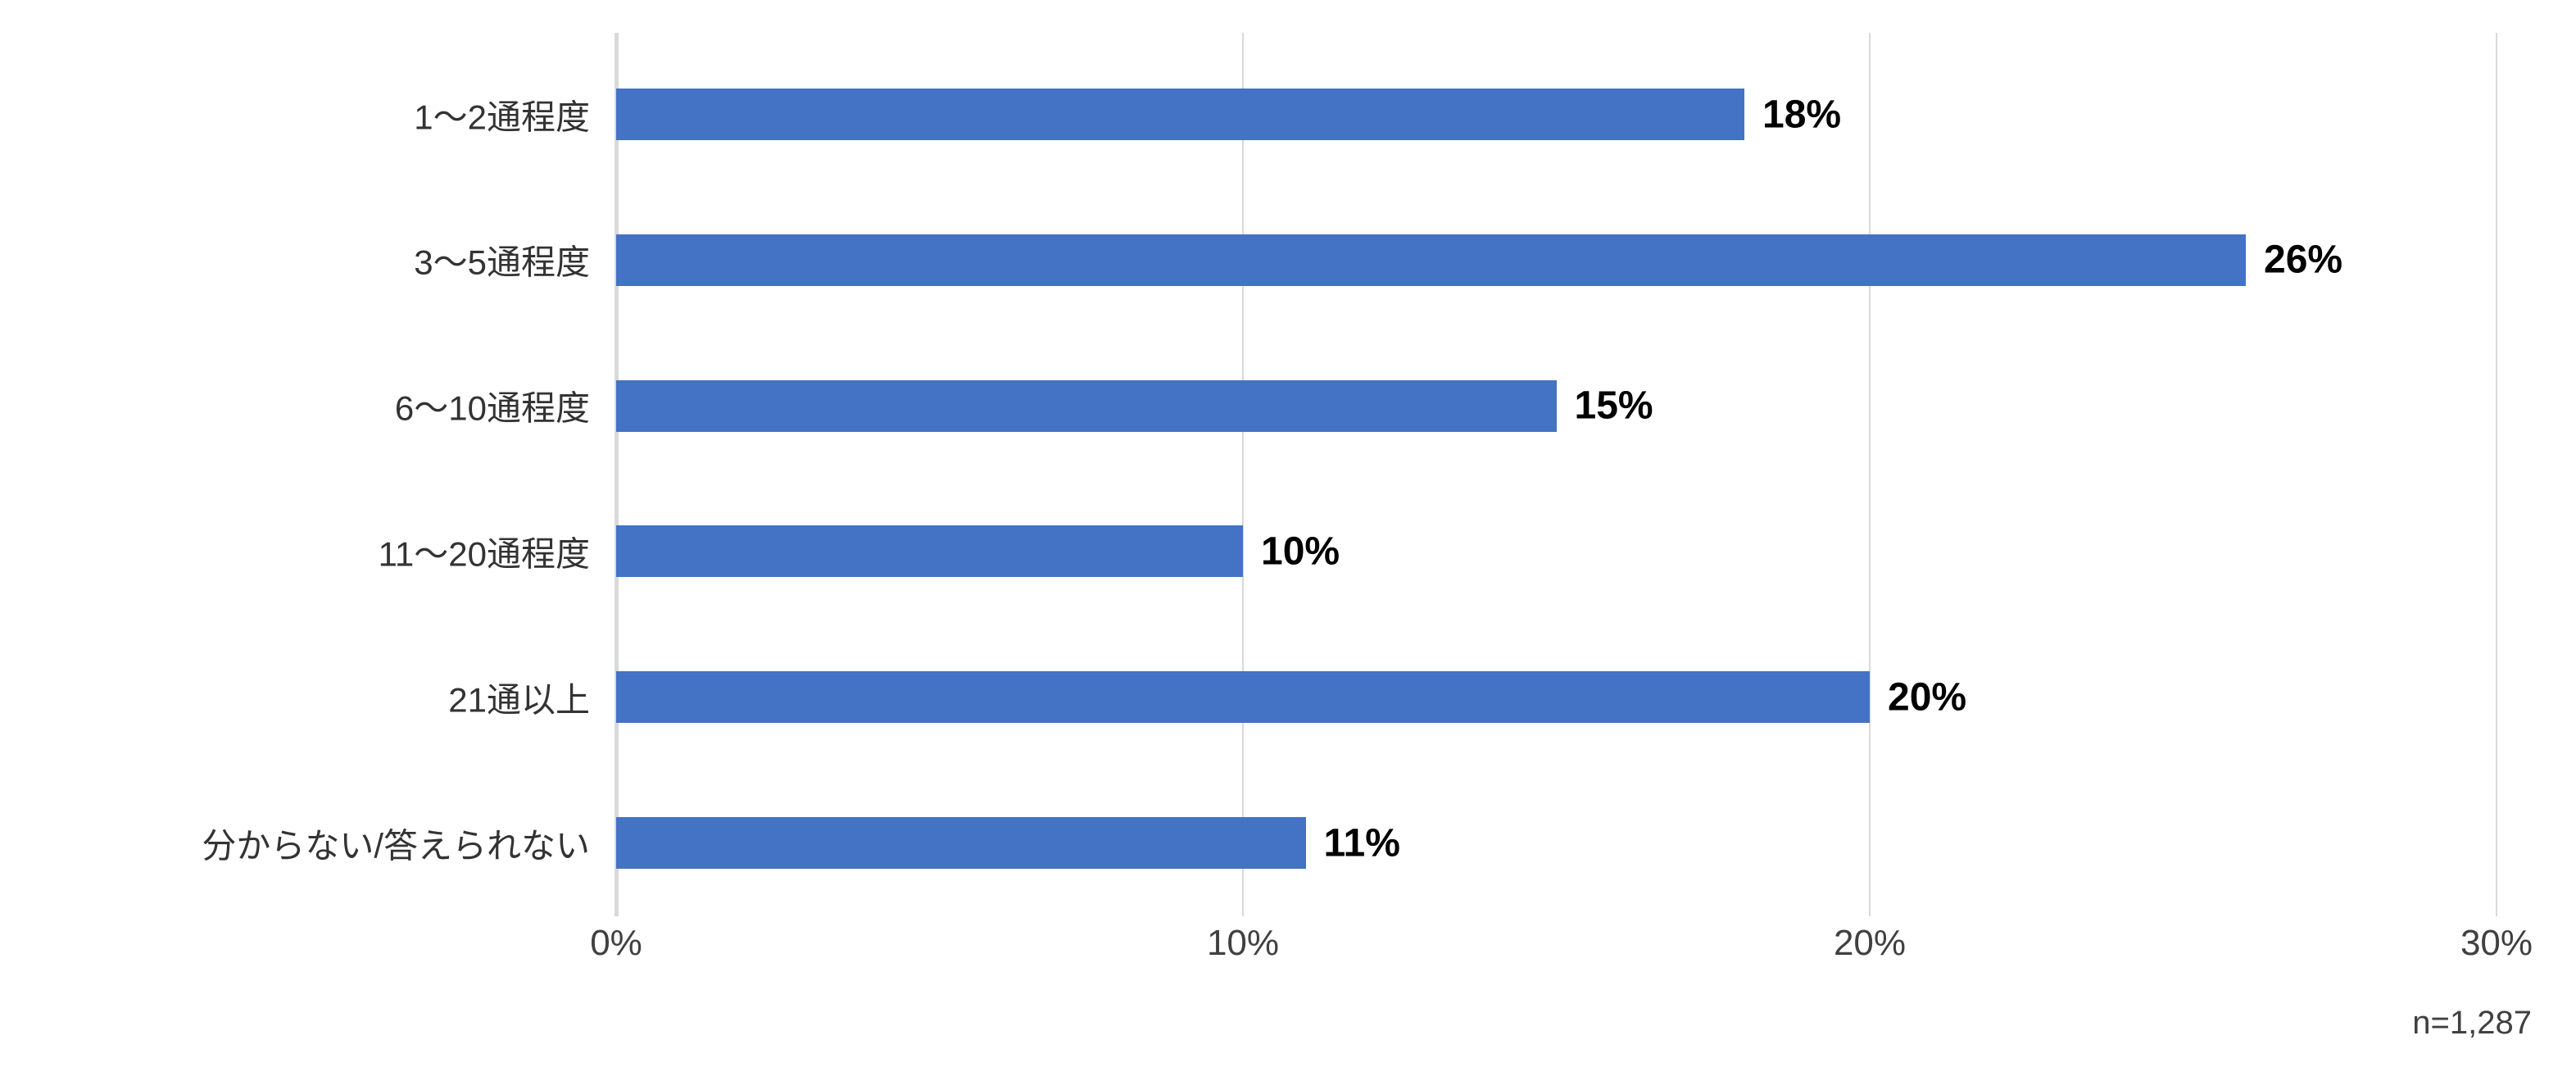  What do you see at coordinates (1927, 697) in the screenshot?
I see `data-label: 20%` at bounding box center [1927, 697].